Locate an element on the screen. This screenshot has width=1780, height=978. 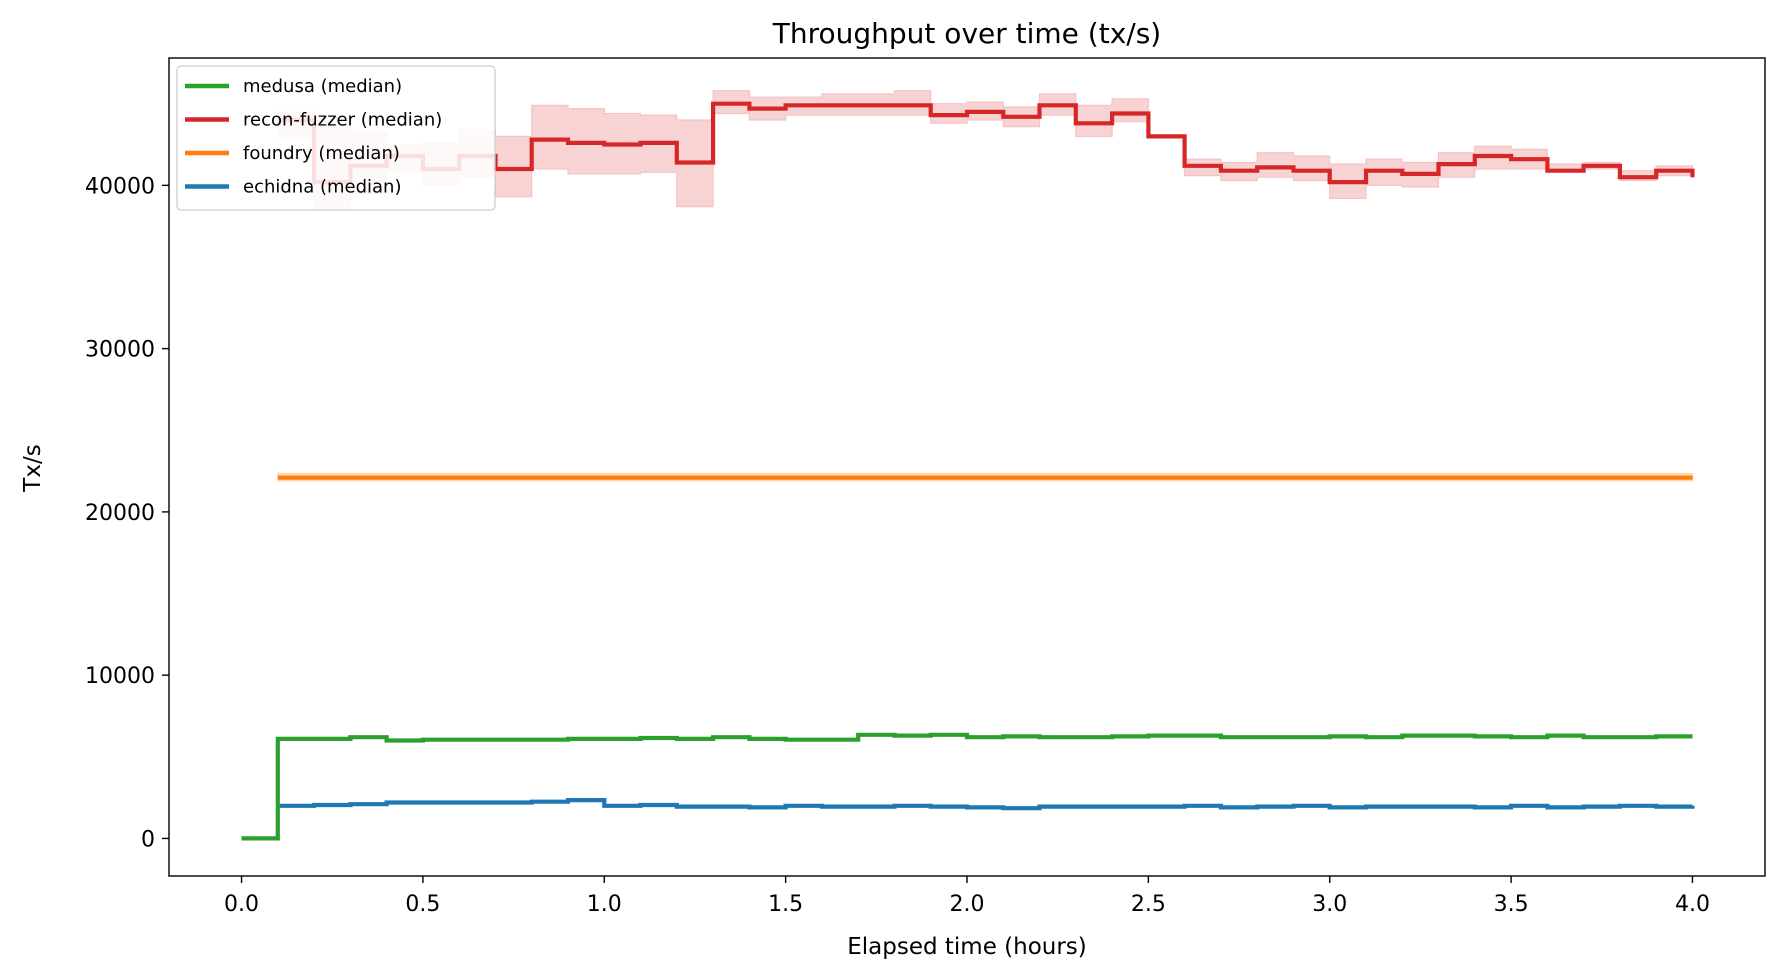
x-tick-label: 2.0 is located at coordinates (967, 904).